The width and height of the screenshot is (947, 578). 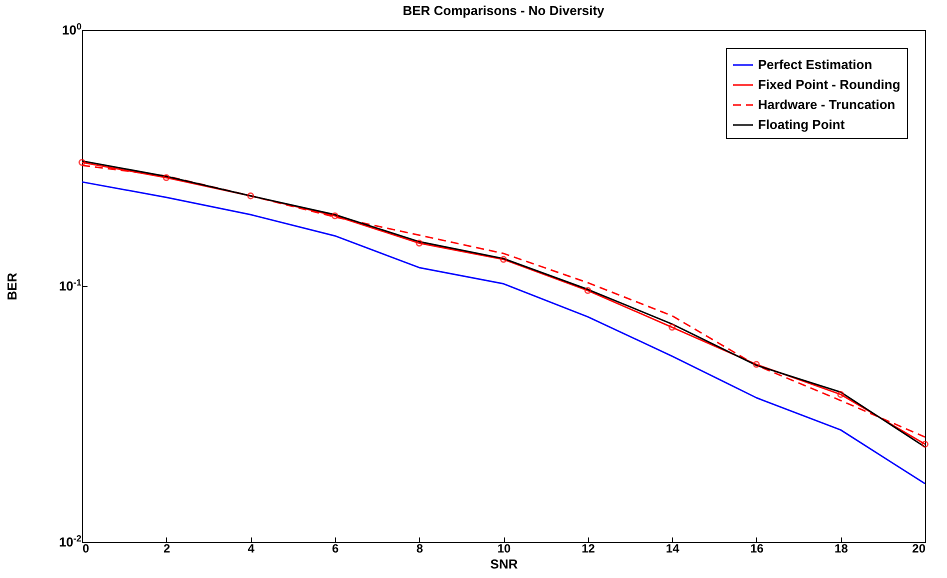 I want to click on x-axis-title: SNR, so click(x=504, y=564).